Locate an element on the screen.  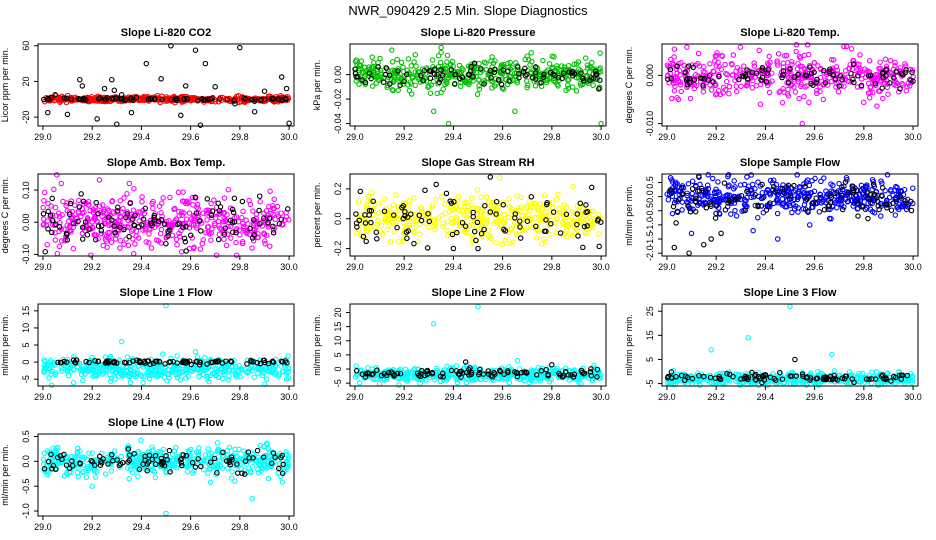
series-reference-pressure is located at coordinates (477, 76).